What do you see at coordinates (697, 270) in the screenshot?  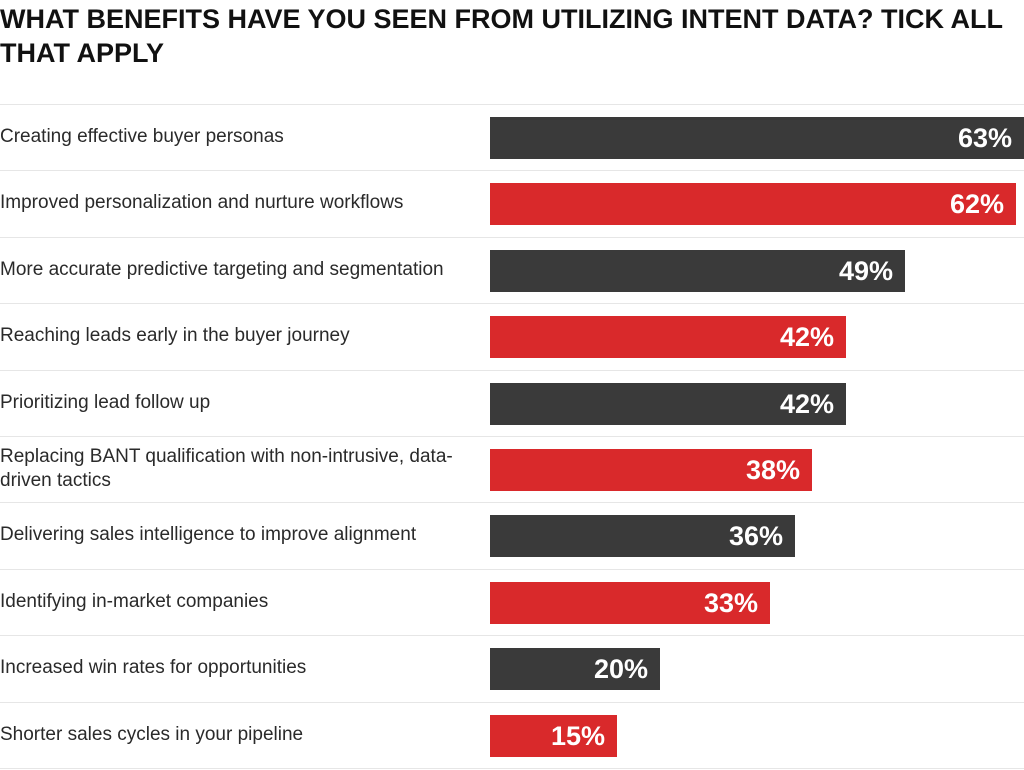 I see `bar: 49%` at bounding box center [697, 270].